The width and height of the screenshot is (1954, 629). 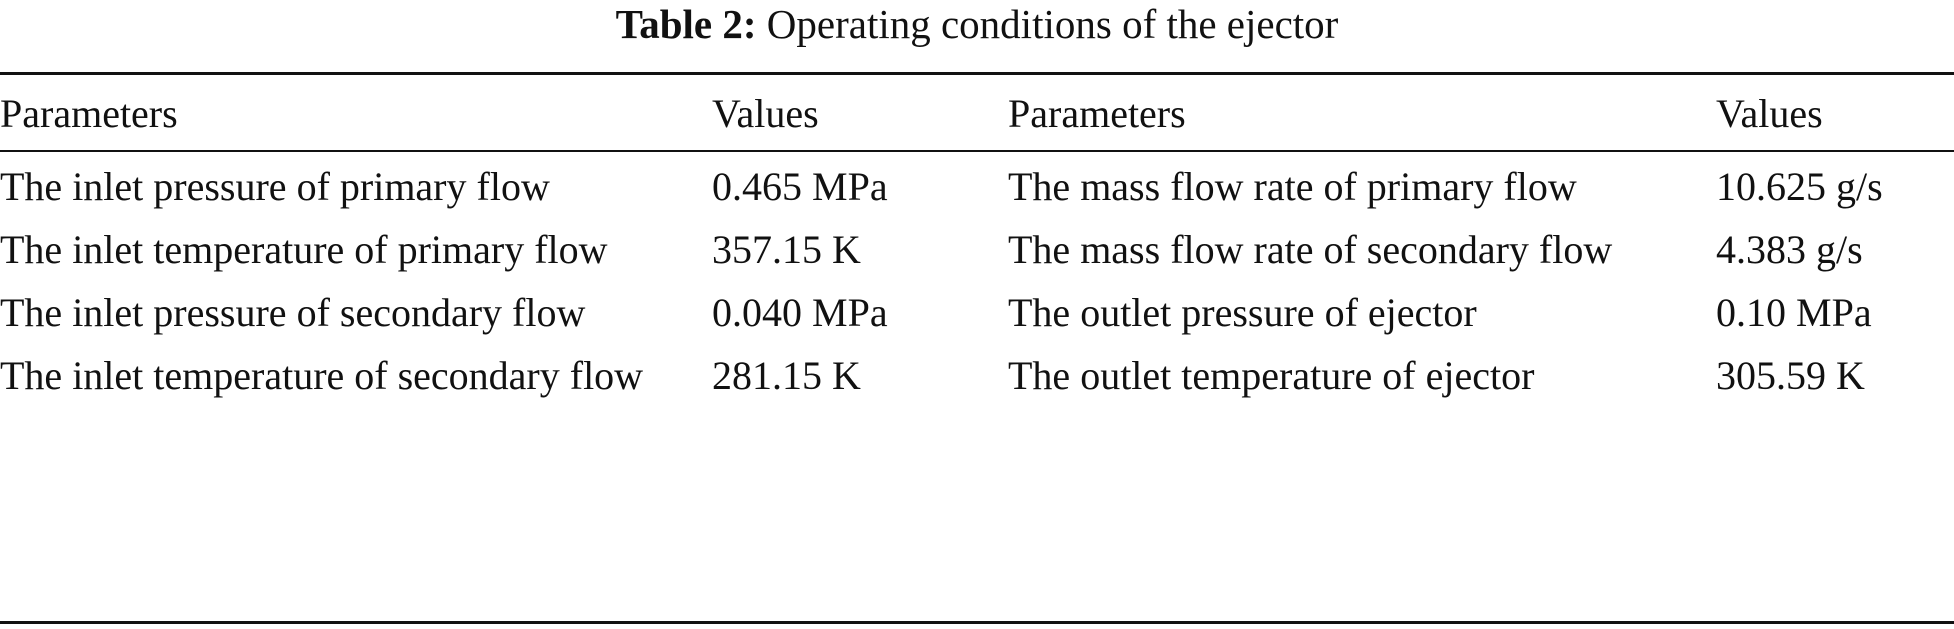 What do you see at coordinates (977, 113) in the screenshot?
I see `table-header-row: Parameters Values Parameters Values` at bounding box center [977, 113].